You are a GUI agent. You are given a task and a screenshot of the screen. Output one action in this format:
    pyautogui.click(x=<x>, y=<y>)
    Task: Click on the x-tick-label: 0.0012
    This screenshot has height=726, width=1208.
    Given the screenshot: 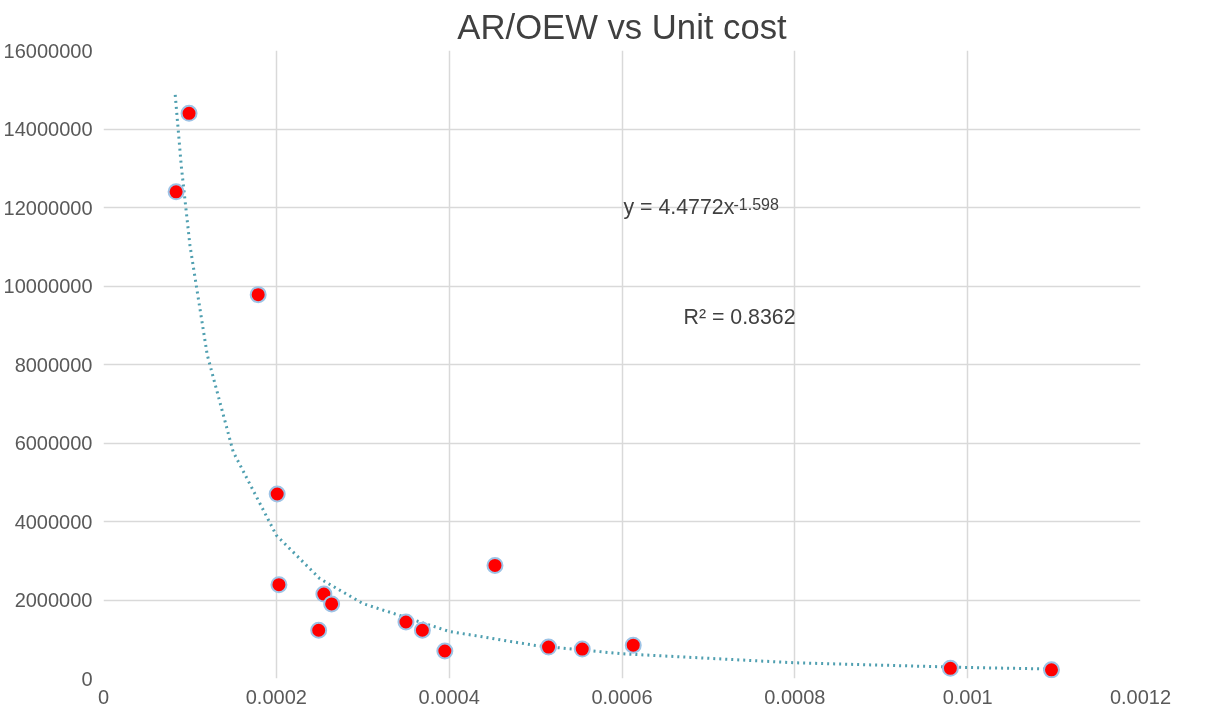 What is the action you would take?
    pyautogui.click(x=1140, y=696)
    